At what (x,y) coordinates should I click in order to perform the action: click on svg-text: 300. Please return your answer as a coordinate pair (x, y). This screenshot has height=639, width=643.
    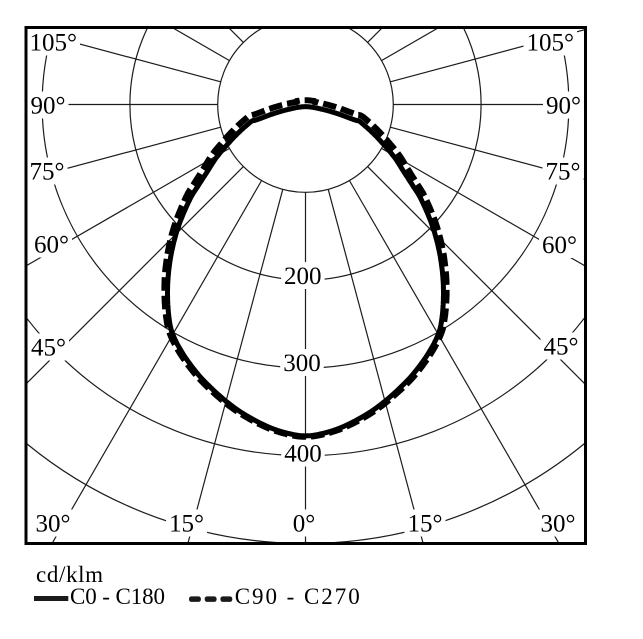
    Looking at the image, I should click on (302, 363).